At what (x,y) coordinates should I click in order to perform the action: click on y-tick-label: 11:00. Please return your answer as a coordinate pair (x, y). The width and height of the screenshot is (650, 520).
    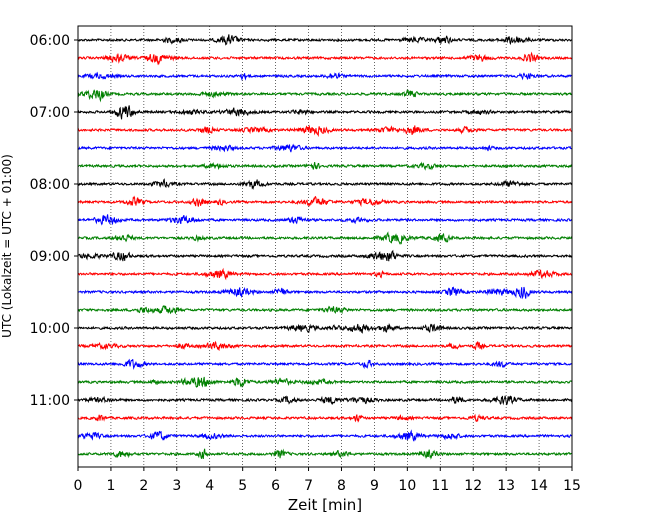
    Looking at the image, I should click on (50, 401).